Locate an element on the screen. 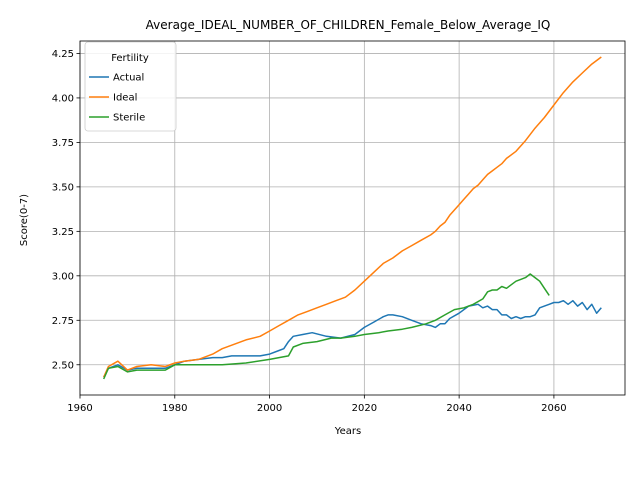 The height and width of the screenshot is (480, 640). y-tick-label: 3.00 is located at coordinates (63, 276).